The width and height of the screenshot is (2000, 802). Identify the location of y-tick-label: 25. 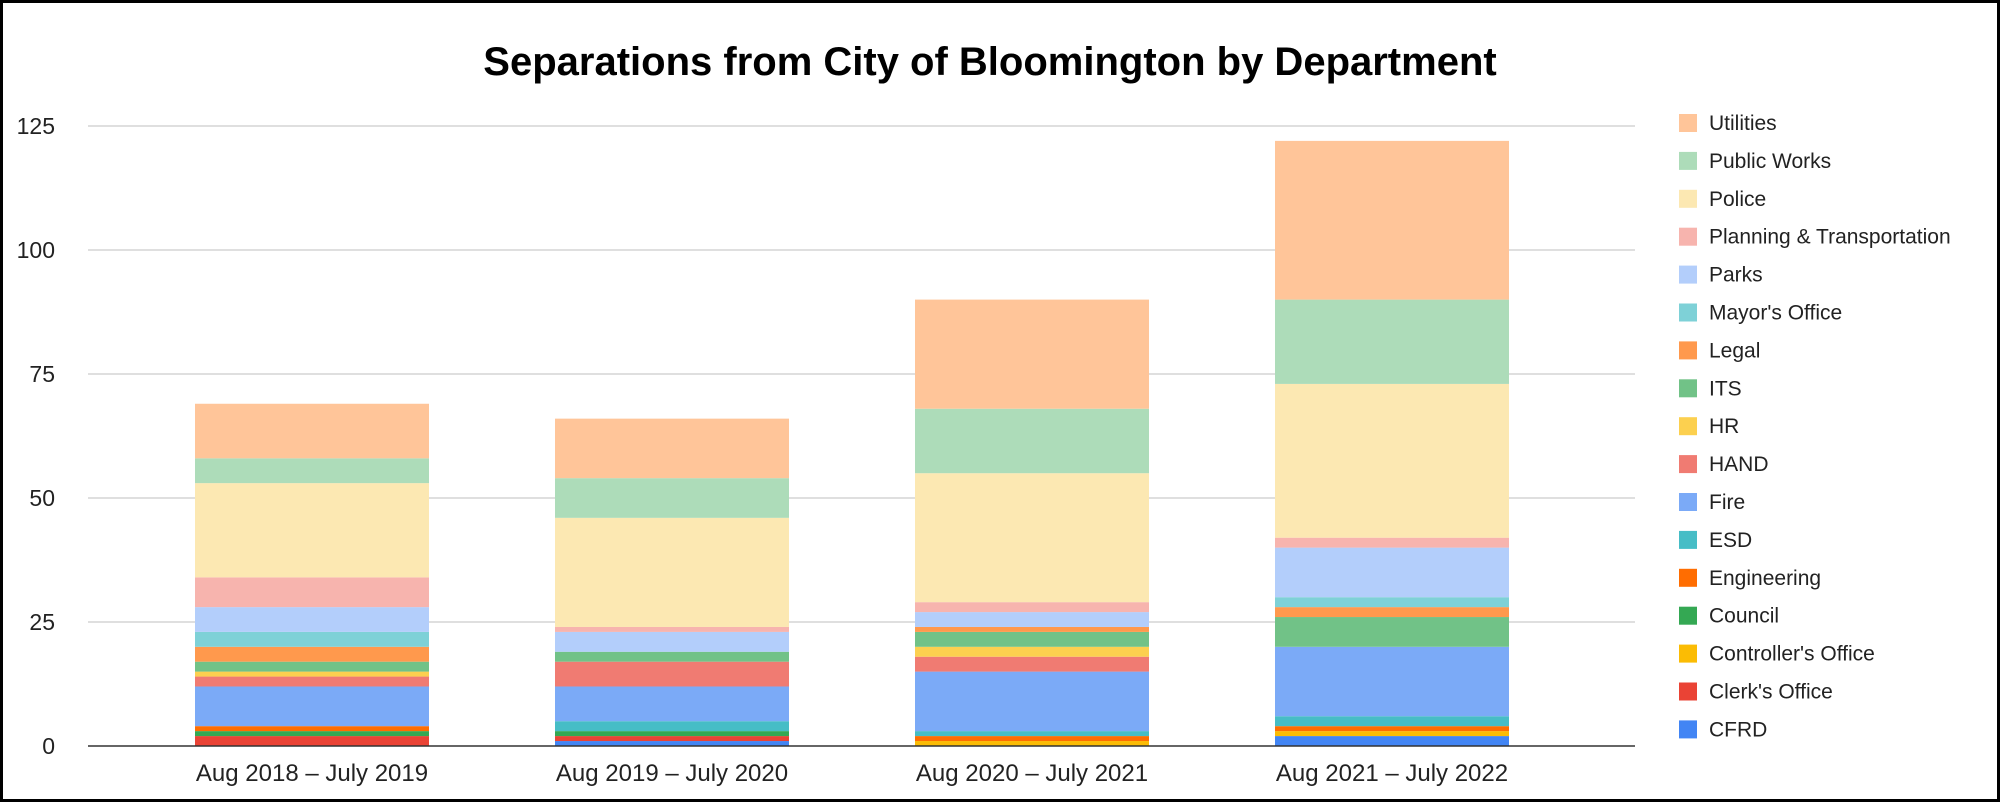
(42, 622).